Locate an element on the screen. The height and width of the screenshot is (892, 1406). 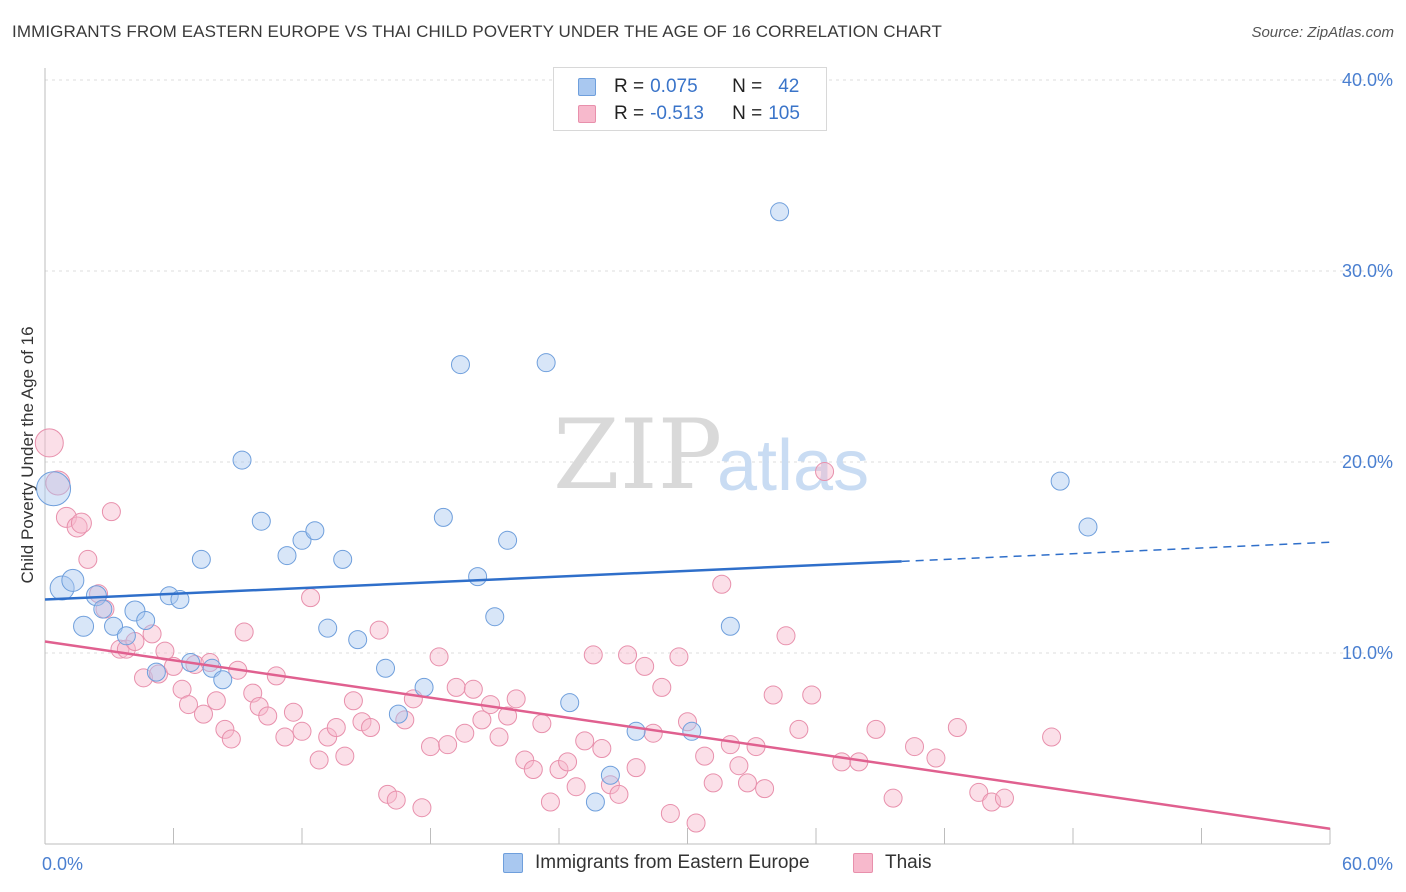
legend-n-value: 42 is located at coordinates (789, 86).